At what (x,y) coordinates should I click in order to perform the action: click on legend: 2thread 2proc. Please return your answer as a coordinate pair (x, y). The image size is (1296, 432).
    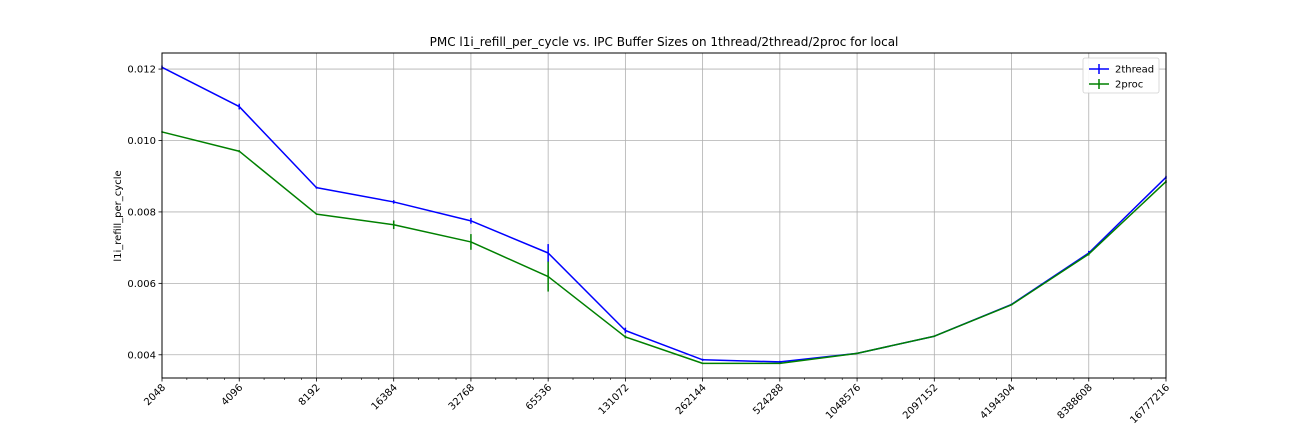
    Looking at the image, I should click on (1121, 75).